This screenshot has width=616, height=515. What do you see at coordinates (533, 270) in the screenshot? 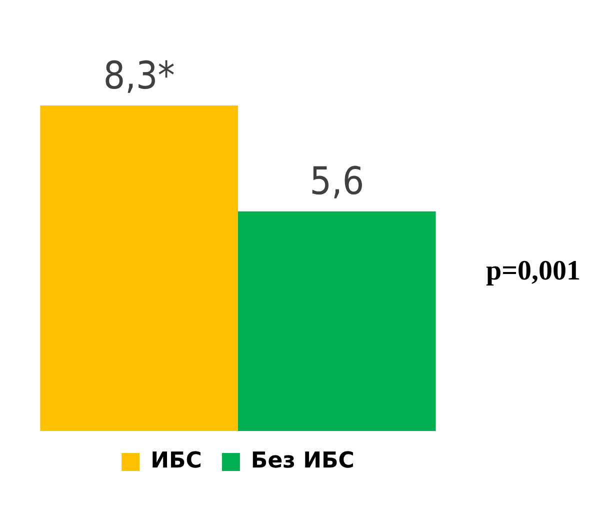
I see `annotation: p=0,001` at bounding box center [533, 270].